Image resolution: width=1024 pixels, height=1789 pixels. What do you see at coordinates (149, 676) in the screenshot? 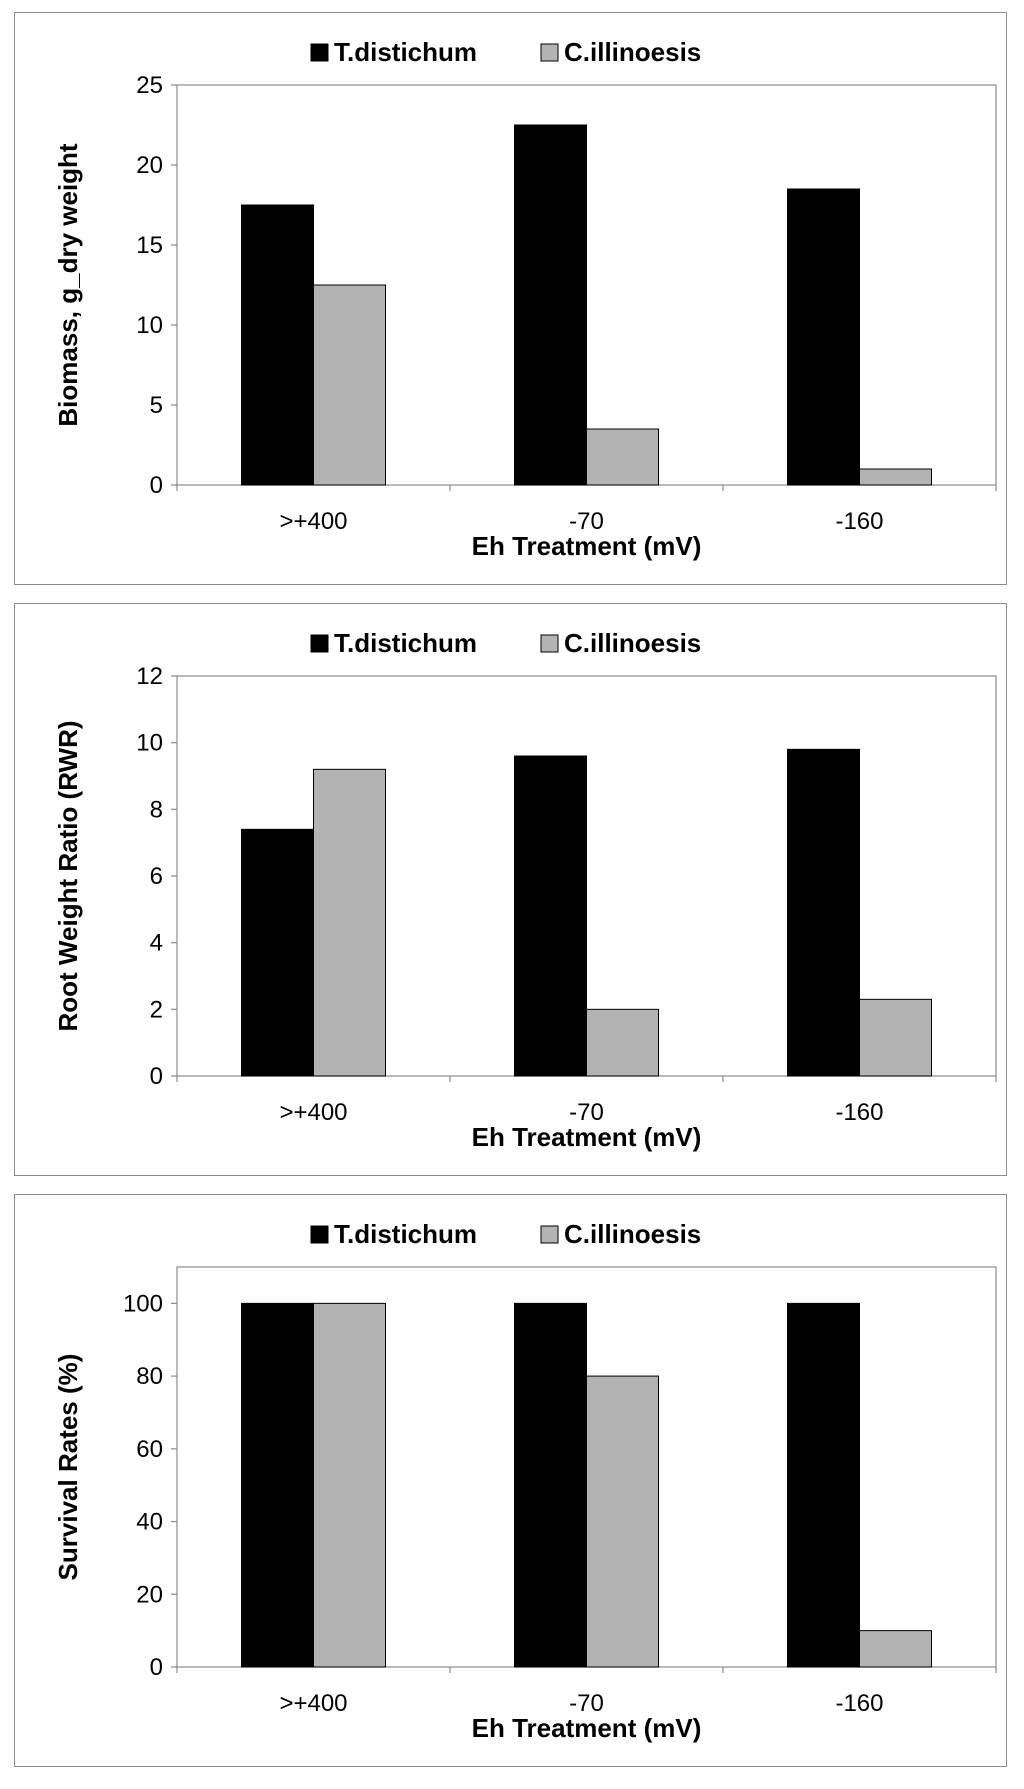
I see `y-tick-label: 12` at bounding box center [149, 676].